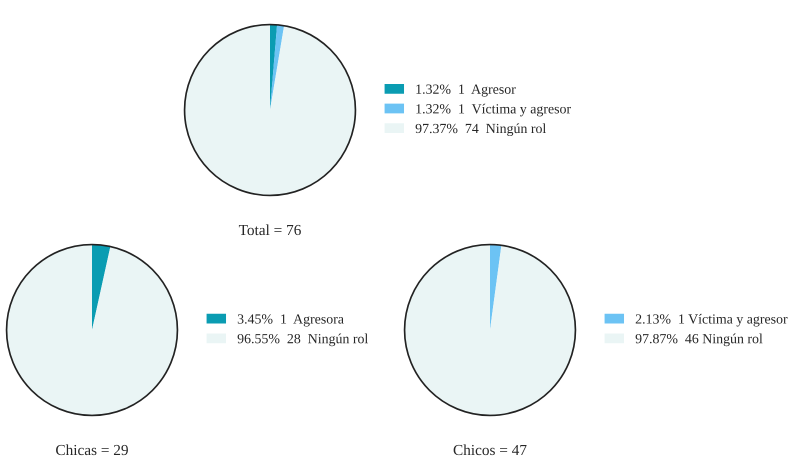 The image size is (796, 459). I want to click on legend-label: 97.87% 46 Ningún rol, so click(699, 340).